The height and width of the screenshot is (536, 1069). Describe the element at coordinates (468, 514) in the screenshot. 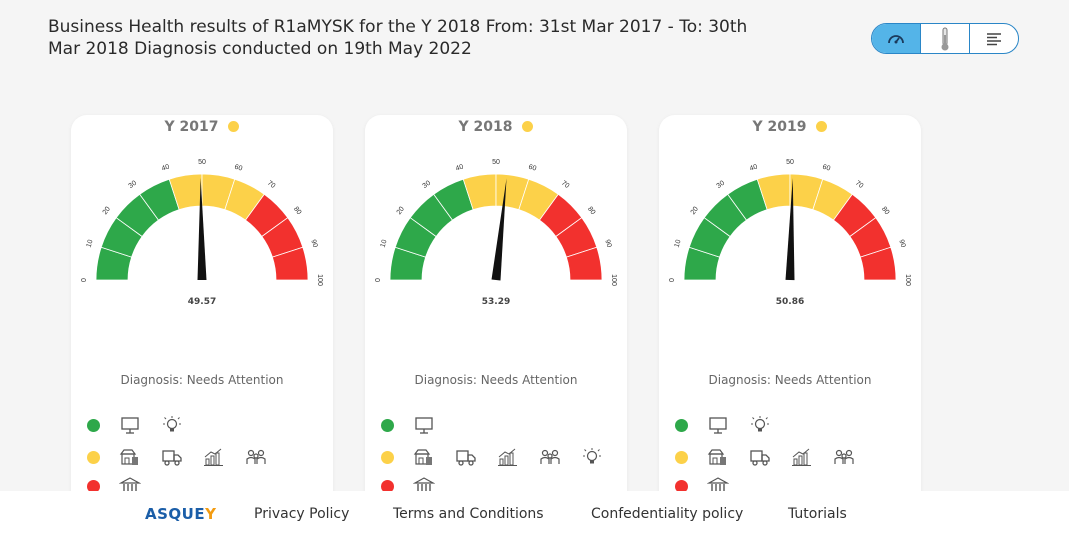

I see `terms-link: Terms and Conditions` at that location.